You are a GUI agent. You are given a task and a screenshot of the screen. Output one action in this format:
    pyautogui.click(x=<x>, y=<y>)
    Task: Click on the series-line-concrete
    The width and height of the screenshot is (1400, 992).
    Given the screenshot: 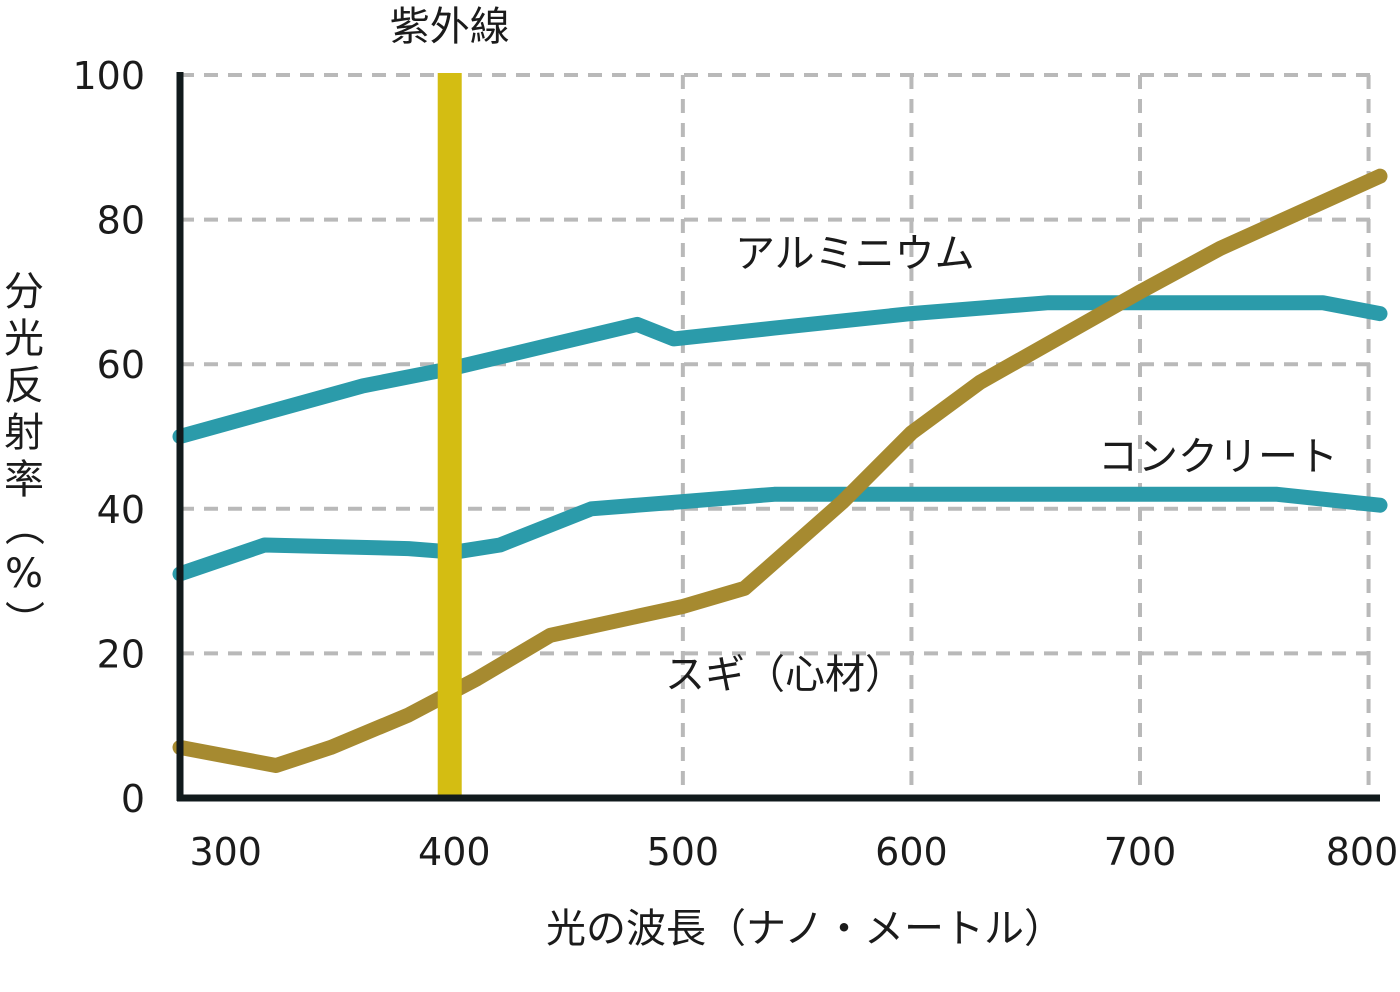 What is the action you would take?
    pyautogui.click(x=780, y=534)
    